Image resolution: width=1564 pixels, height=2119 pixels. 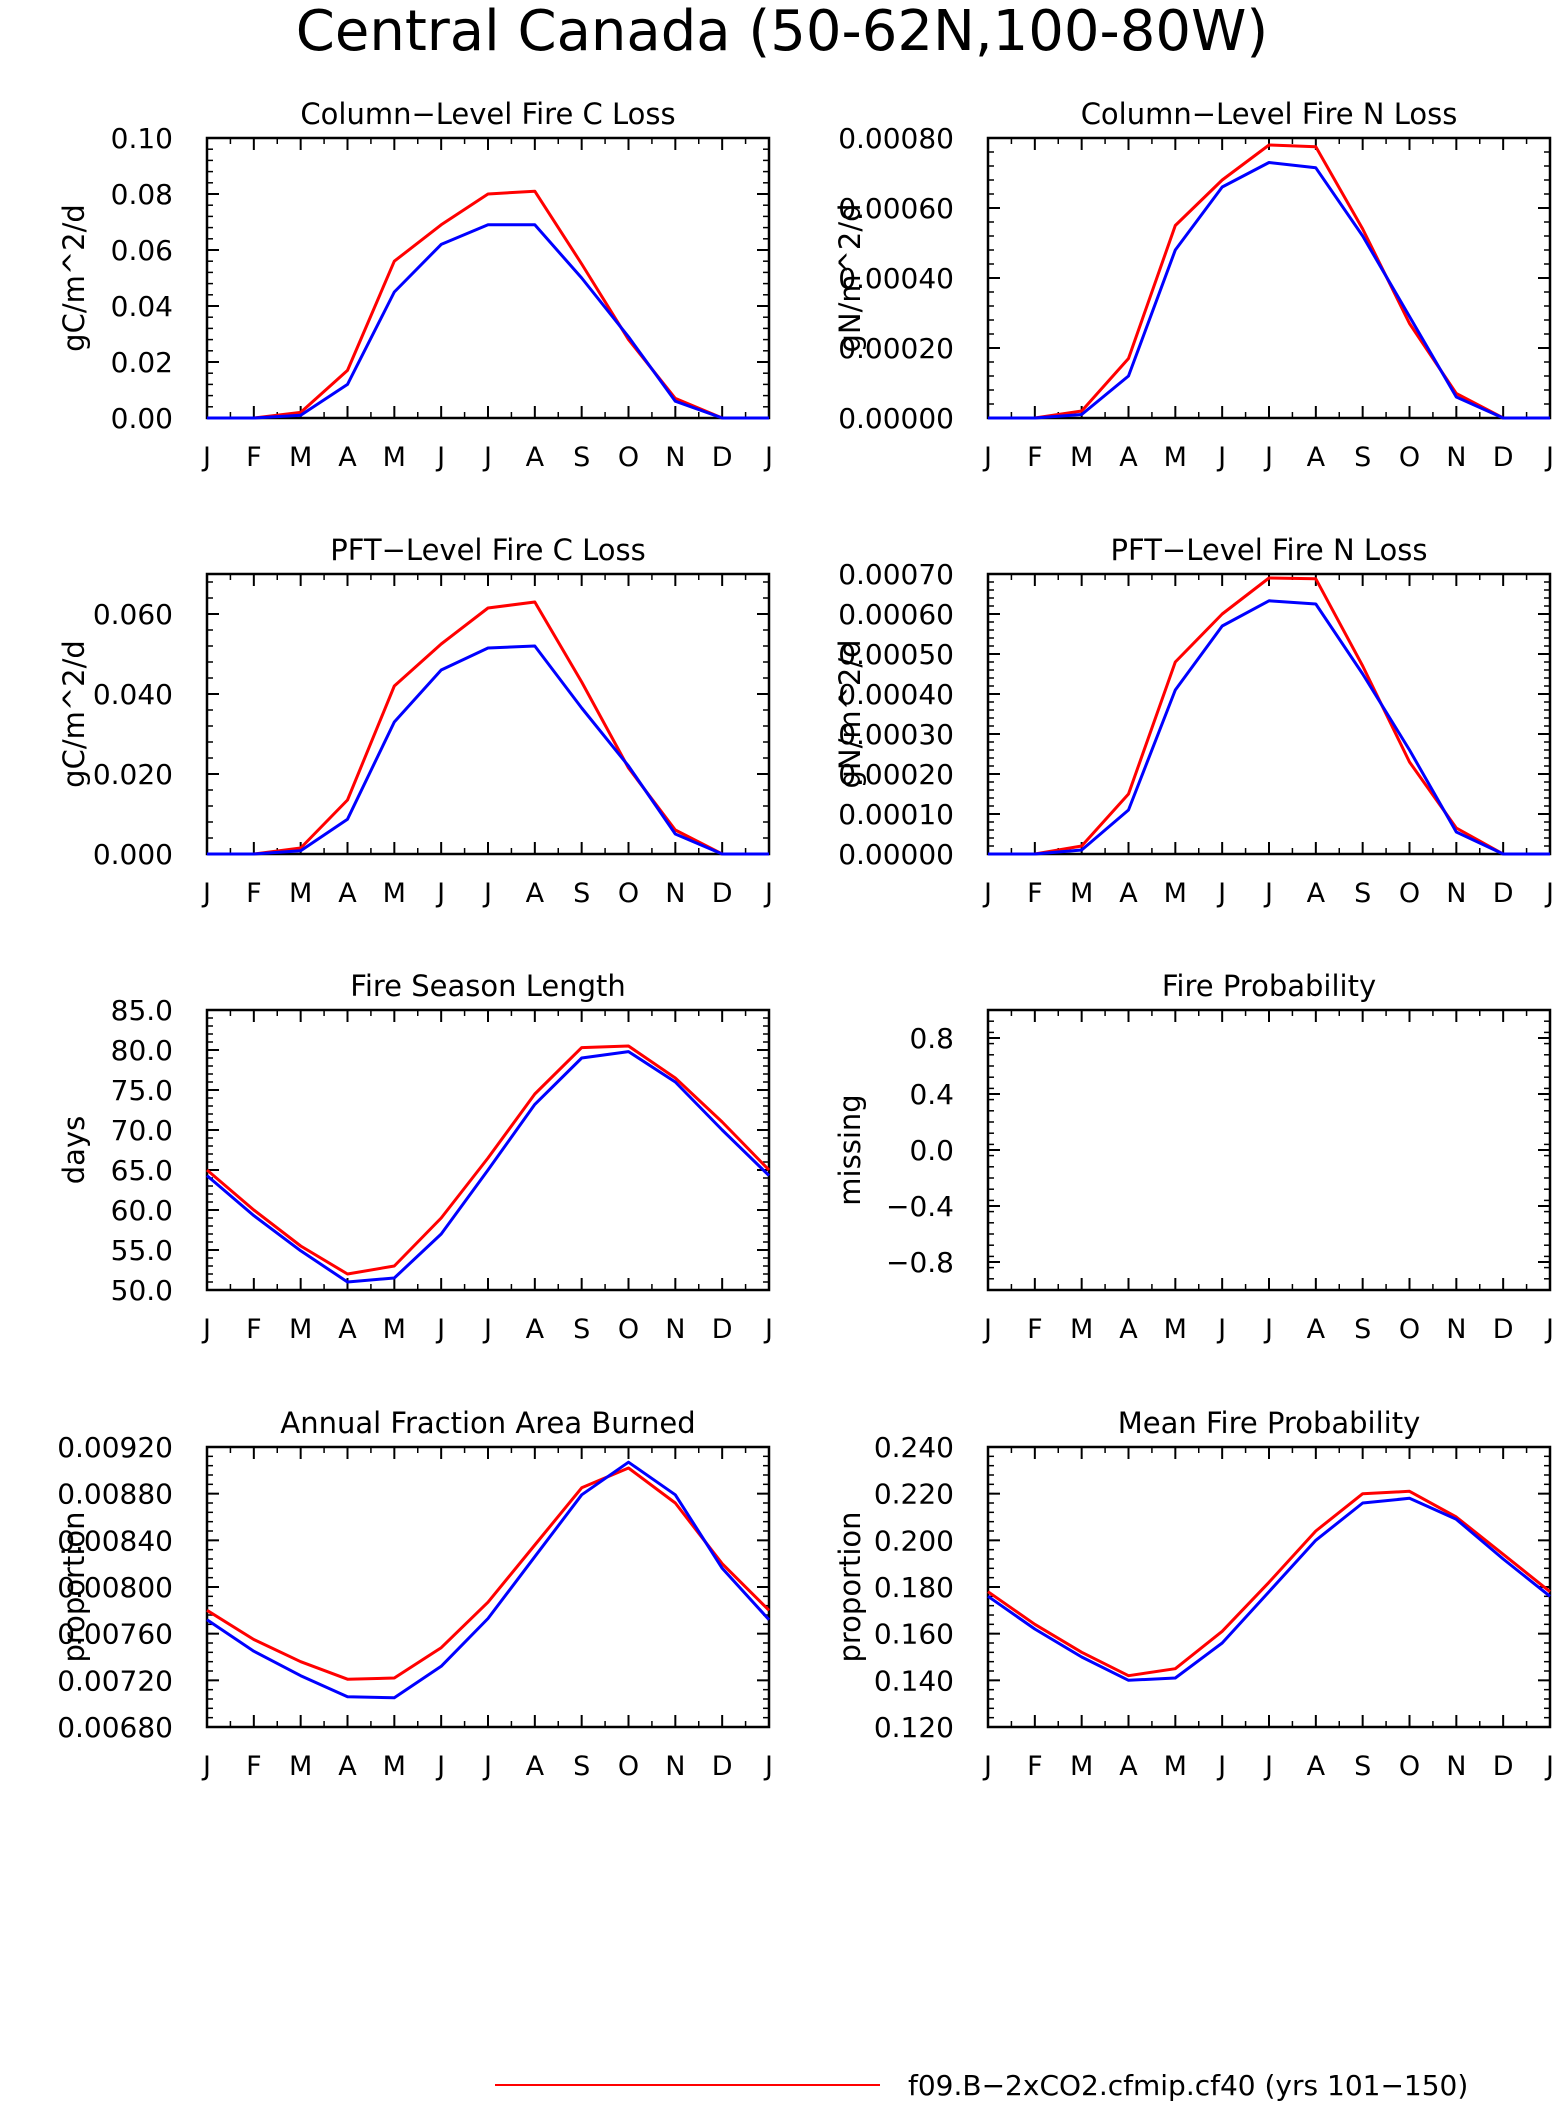 I want to click on y-tick-label: −0.8, so click(x=920, y=1262).